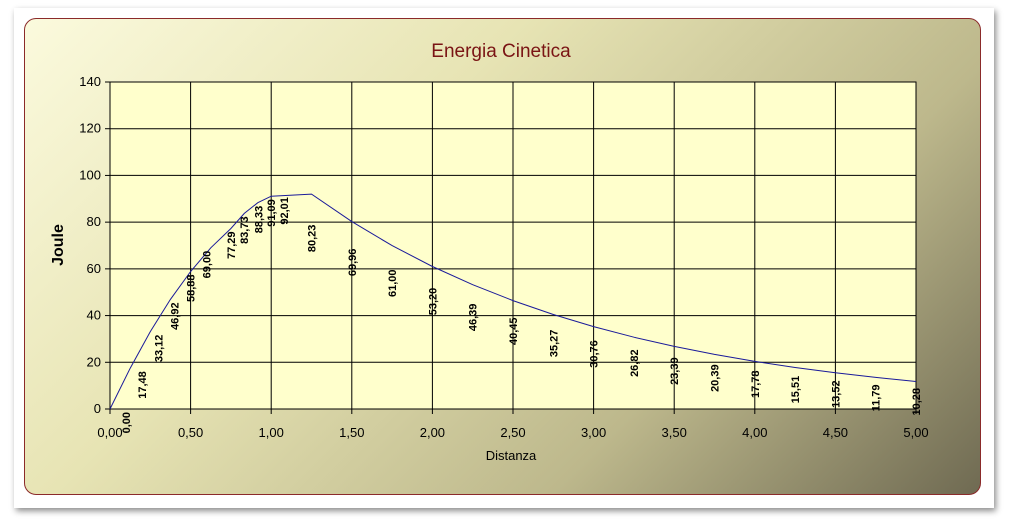  Describe the element at coordinates (94, 268) in the screenshot. I see `y-tick-label: 60` at that location.